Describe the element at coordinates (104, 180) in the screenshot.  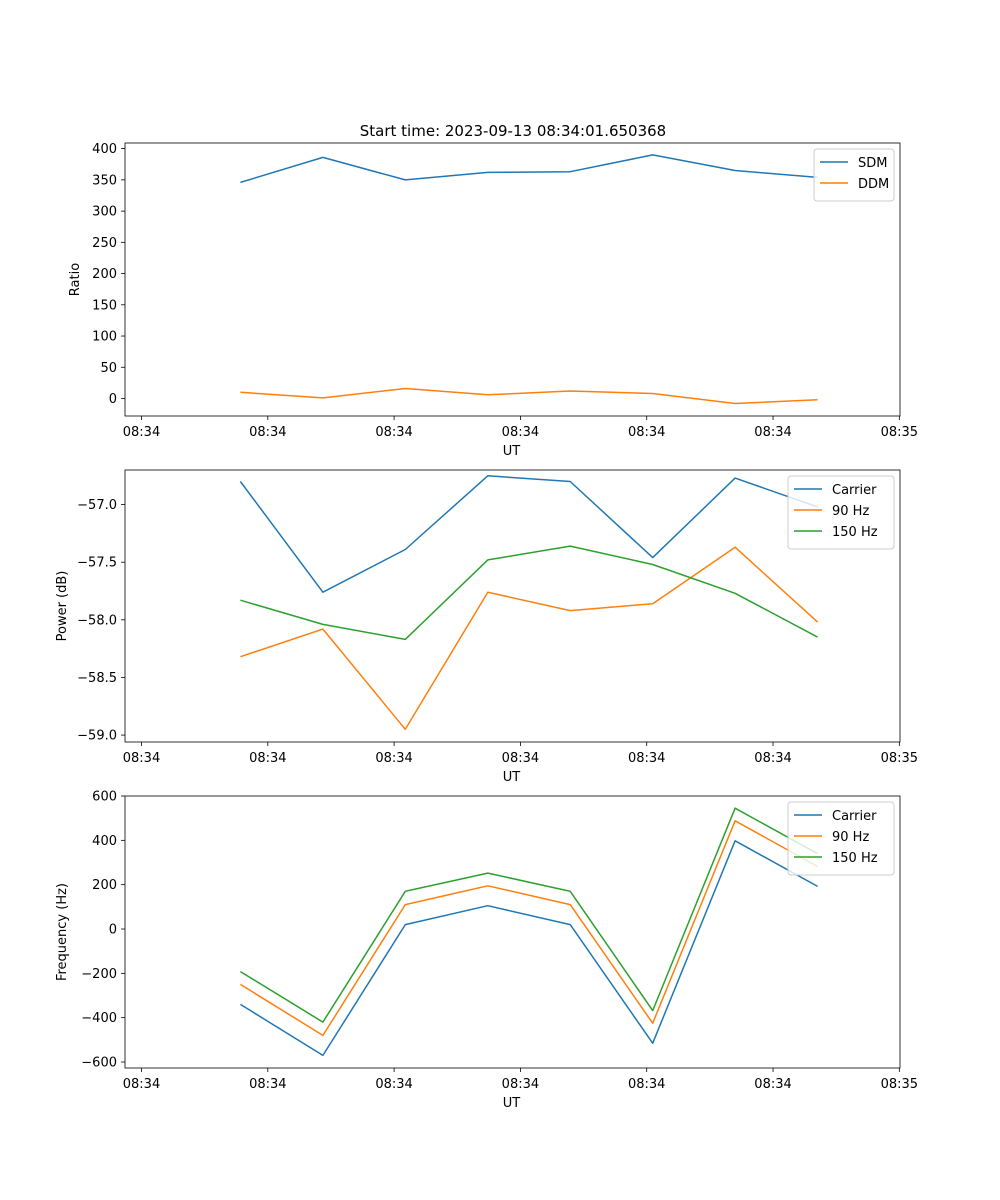
I see `y-tick-label: 350` at that location.